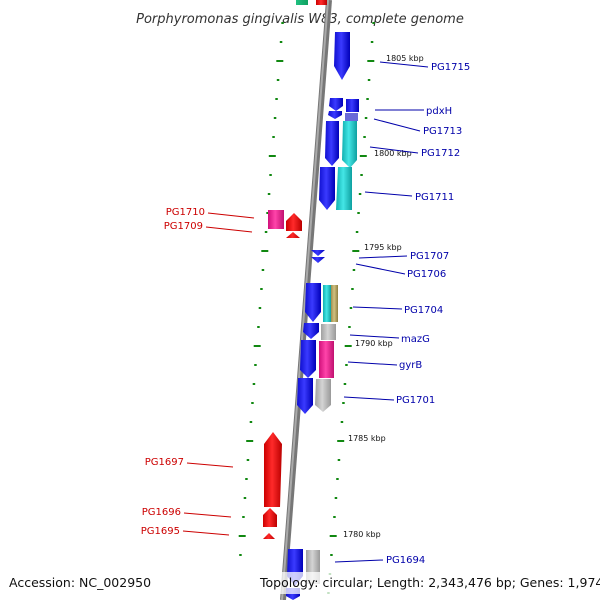 Image resolution: width=600 pixels, height=600 pixels. What do you see at coordinates (367, 438) in the screenshot?
I see `kbp-label: 1785 kbp` at bounding box center [367, 438].